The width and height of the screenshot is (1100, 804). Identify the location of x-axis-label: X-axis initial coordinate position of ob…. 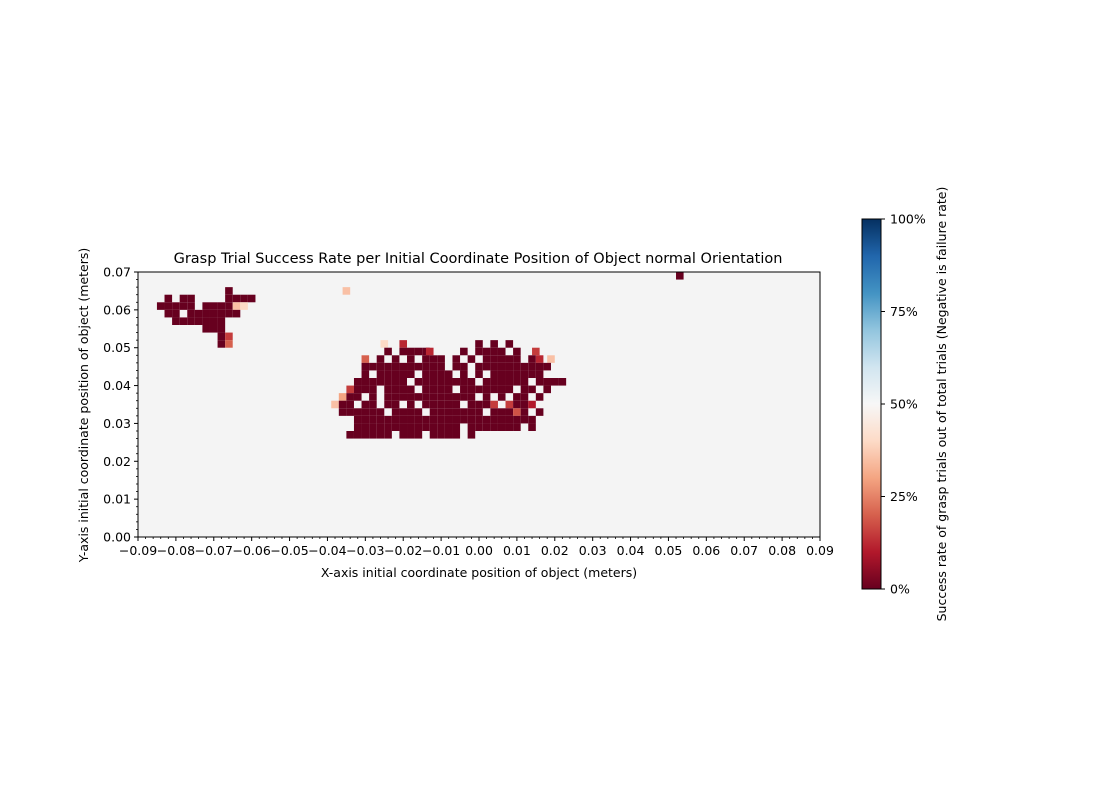
(479, 572).